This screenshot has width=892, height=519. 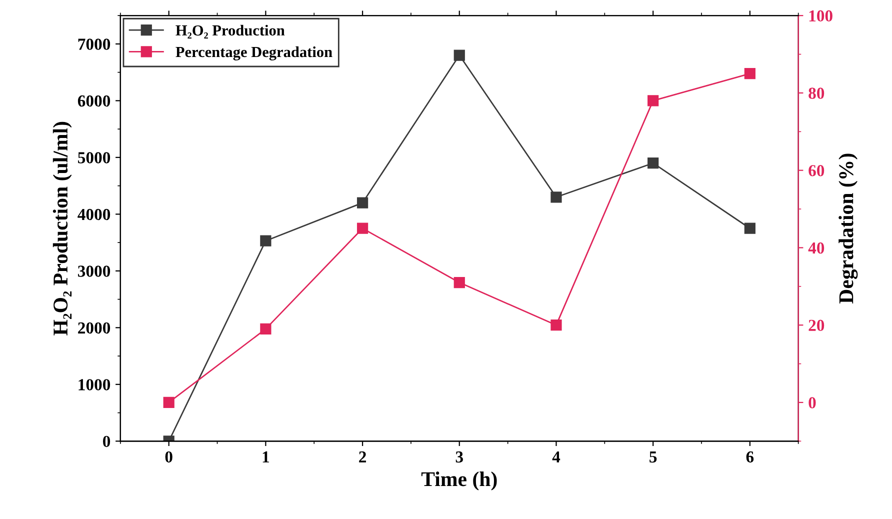 I want to click on legend-label: Percentage Degradation, so click(x=254, y=53).